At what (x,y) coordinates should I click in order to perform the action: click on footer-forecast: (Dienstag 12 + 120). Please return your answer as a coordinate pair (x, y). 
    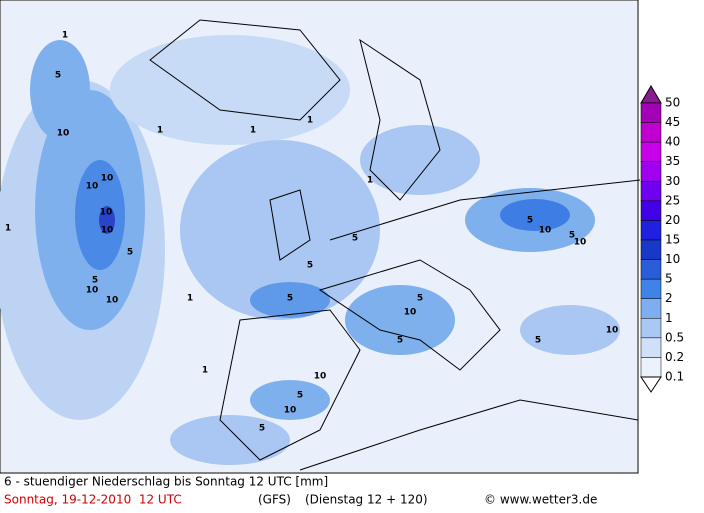
    Looking at the image, I should click on (366, 500).